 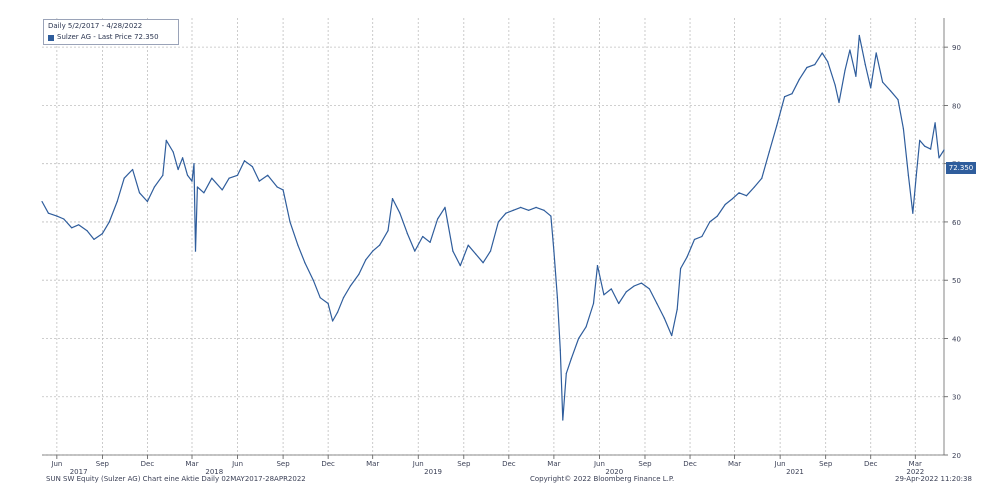 What do you see at coordinates (51, 37) in the screenshot?
I see `legend-series-swatch` at bounding box center [51, 37].